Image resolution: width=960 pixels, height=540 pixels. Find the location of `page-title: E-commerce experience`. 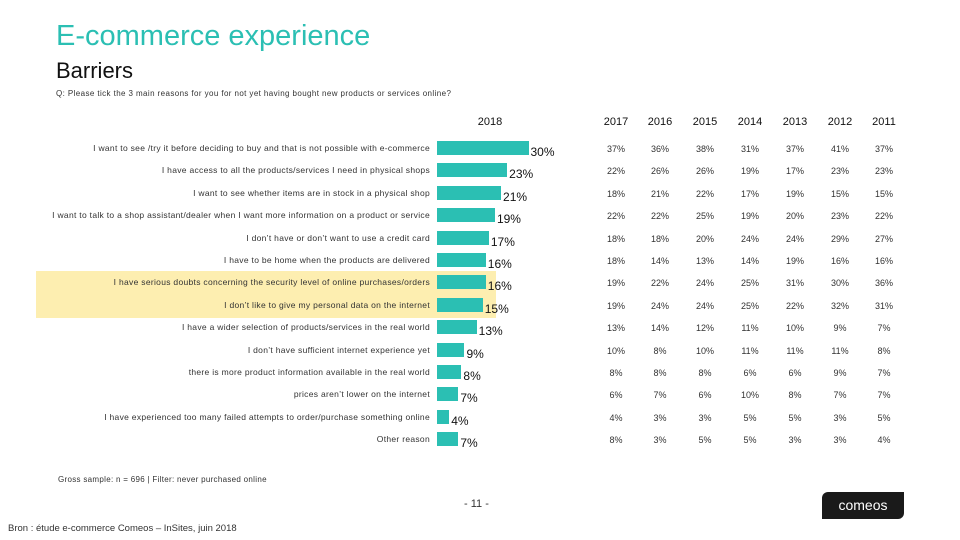

page-title: E-commerce experience is located at coordinates (213, 36).